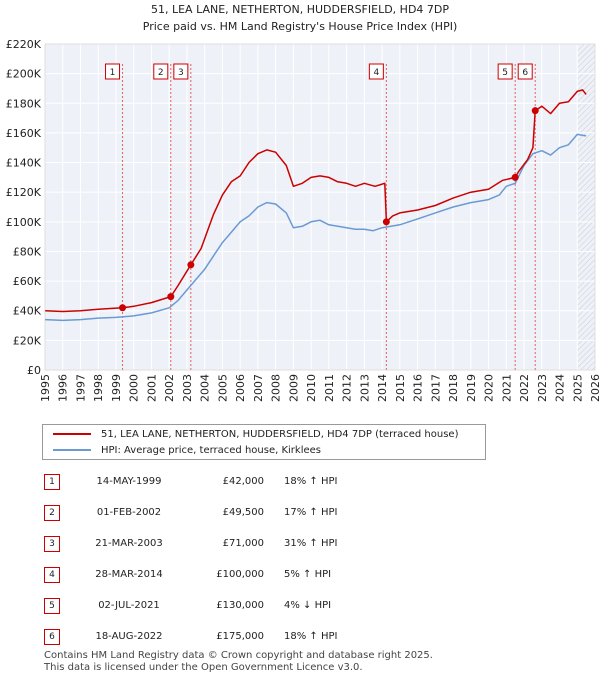 The height and width of the screenshot is (680, 600). What do you see at coordinates (542, 388) in the screenshot?
I see `x-tick-label: 2023` at bounding box center [542, 388].